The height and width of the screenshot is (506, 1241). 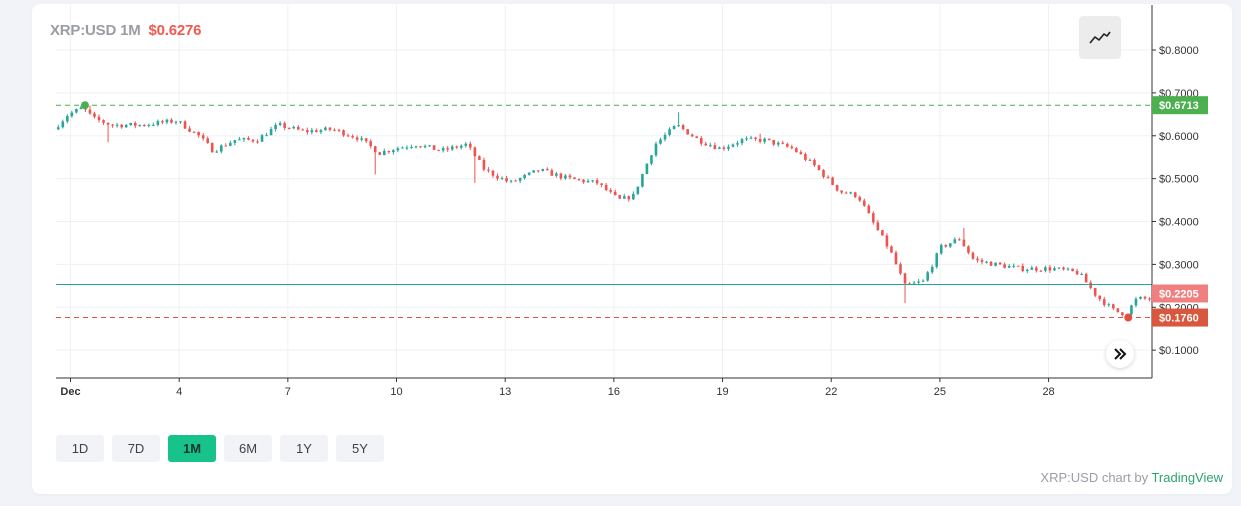 I want to click on x-tick-label: 10, so click(x=396, y=392).